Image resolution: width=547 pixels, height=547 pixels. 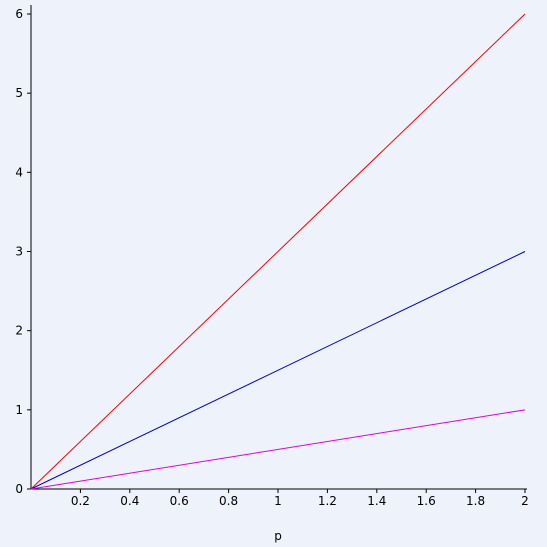 I want to click on x-tick-label: 1.8, so click(x=475, y=501).